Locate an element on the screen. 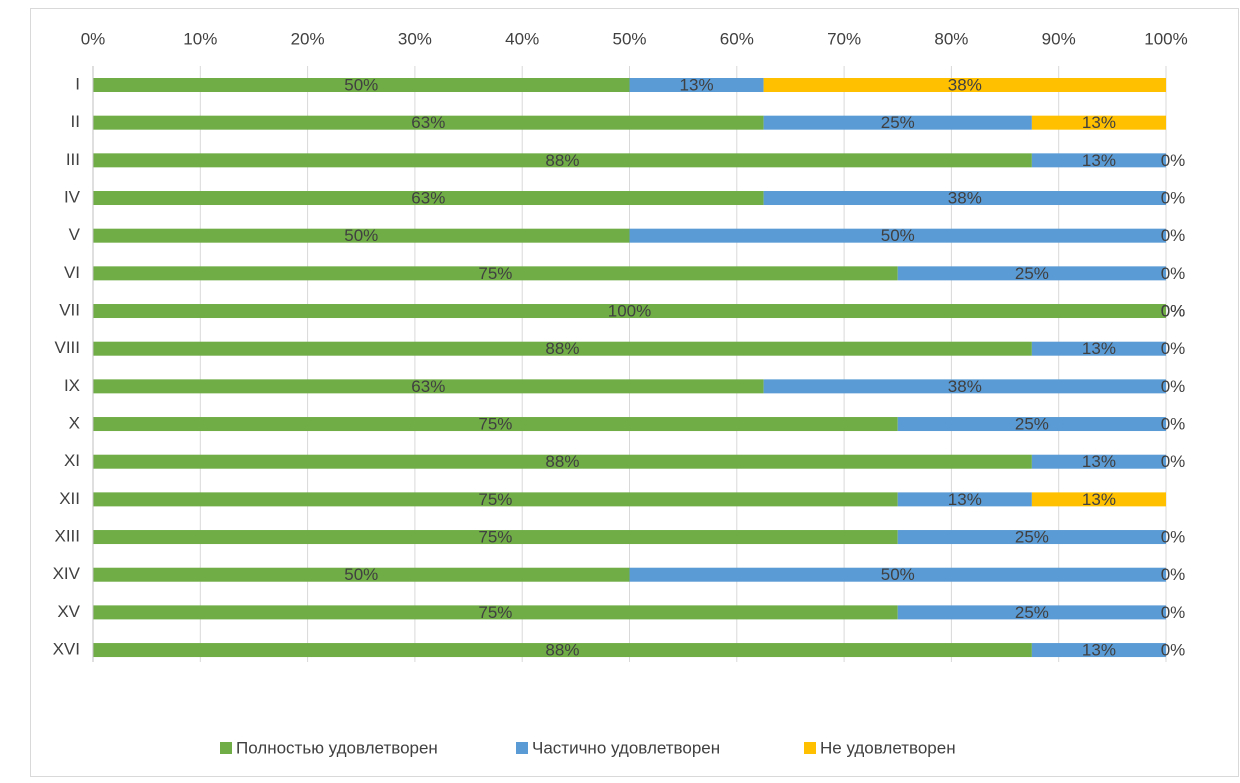 Image resolution: width=1240 pixels, height=783 pixels. legend-label: Частично удовлетворен is located at coordinates (626, 747).